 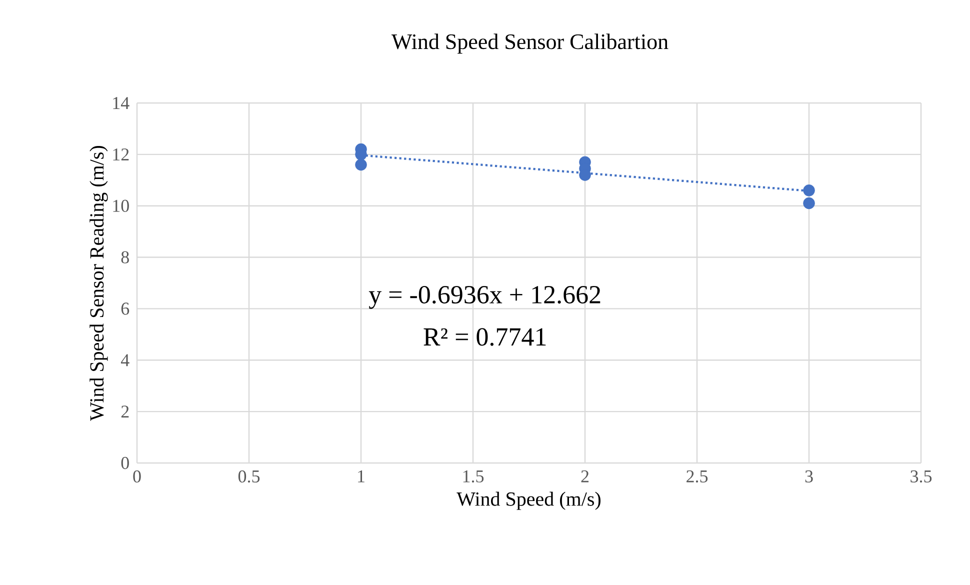 I want to click on y-tick-label: 12, so click(x=121, y=154).